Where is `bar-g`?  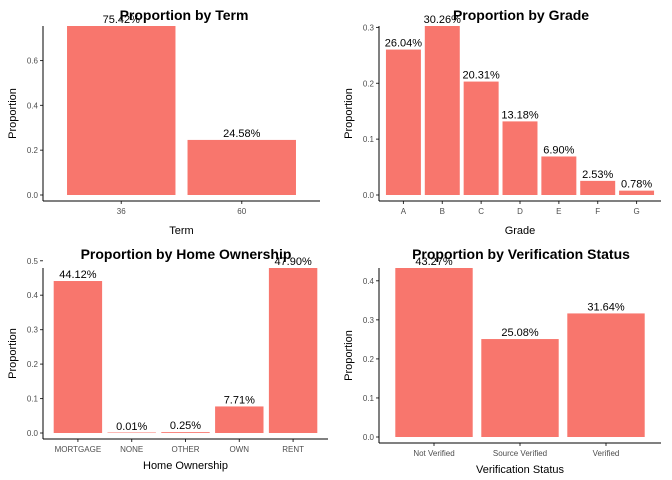 bar-g is located at coordinates (637, 192).